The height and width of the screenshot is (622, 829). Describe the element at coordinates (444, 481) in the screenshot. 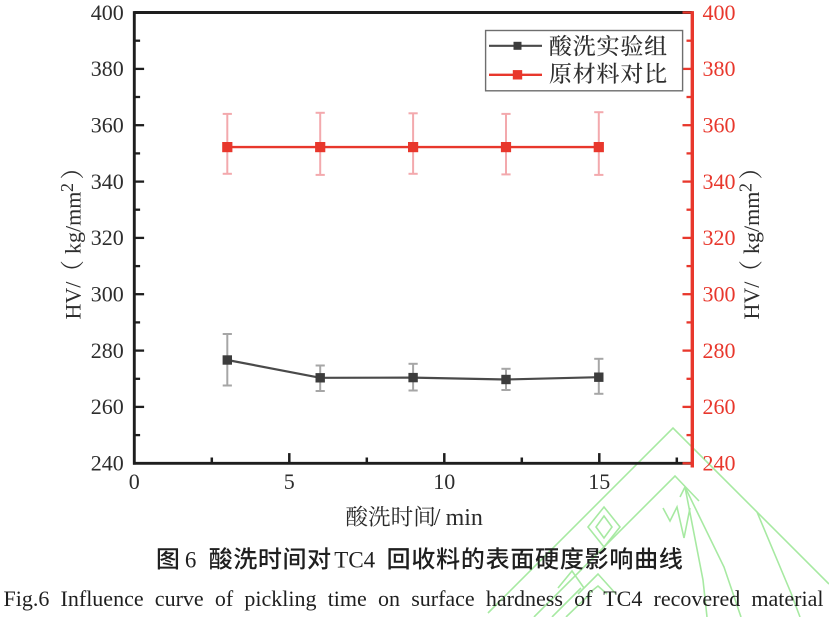

I see `svg-text: 10` at that location.